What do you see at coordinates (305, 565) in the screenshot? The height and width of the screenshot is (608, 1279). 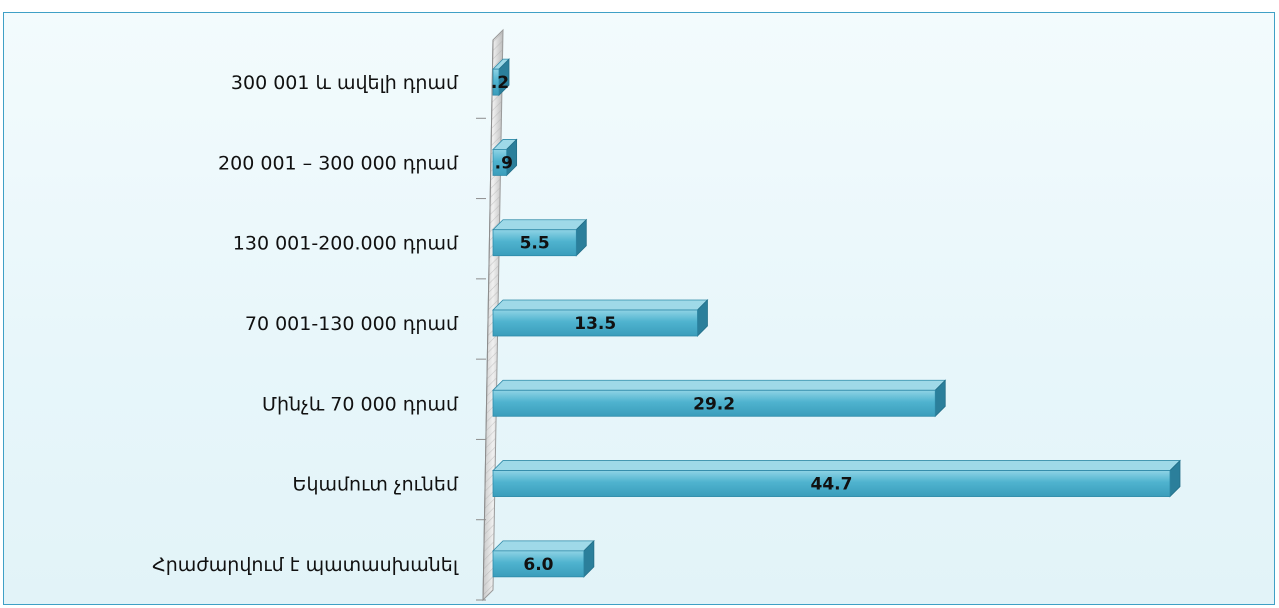 I see `category-label: Հրաժարվում է պատասխանել` at bounding box center [305, 565].